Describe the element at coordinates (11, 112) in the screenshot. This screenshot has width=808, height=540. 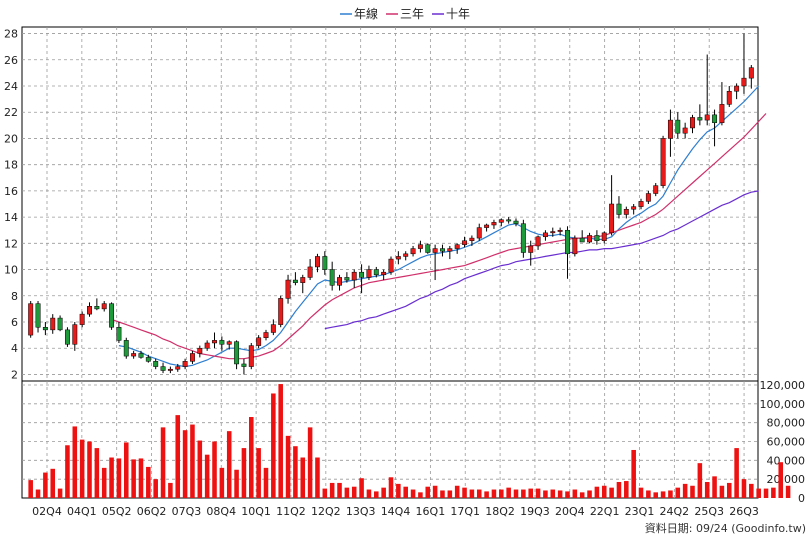
I see `price-tick-label: 22` at that location.